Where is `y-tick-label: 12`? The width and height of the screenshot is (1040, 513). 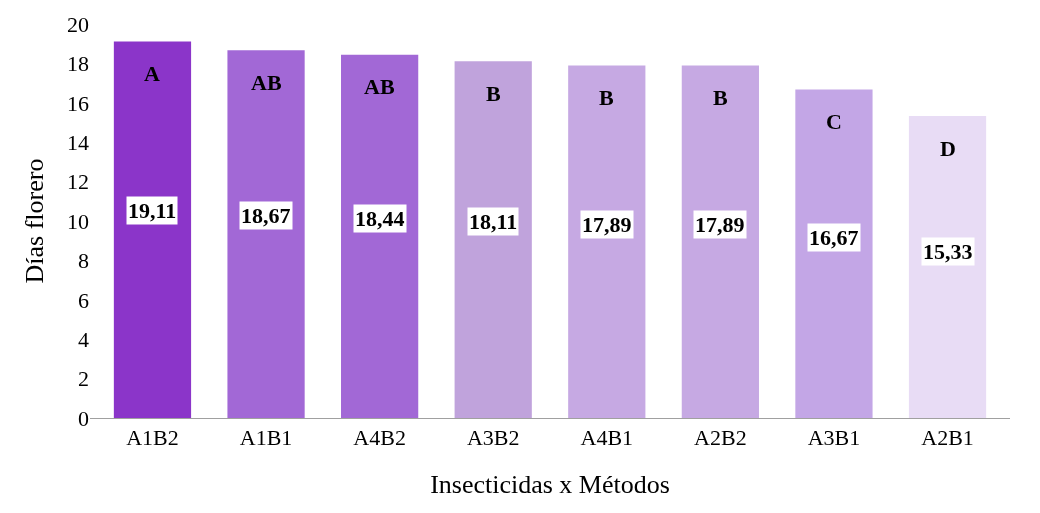
y-tick-label: 12 is located at coordinates (78, 182).